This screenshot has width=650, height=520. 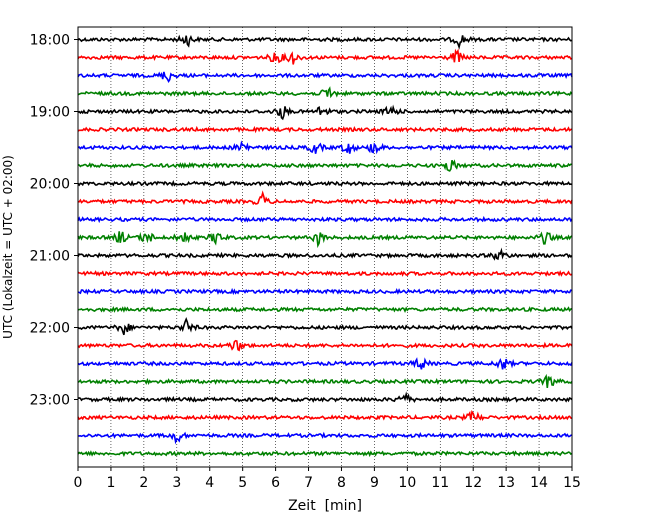 What do you see at coordinates (308, 483) in the screenshot?
I see `x-tick-label: 7` at bounding box center [308, 483].